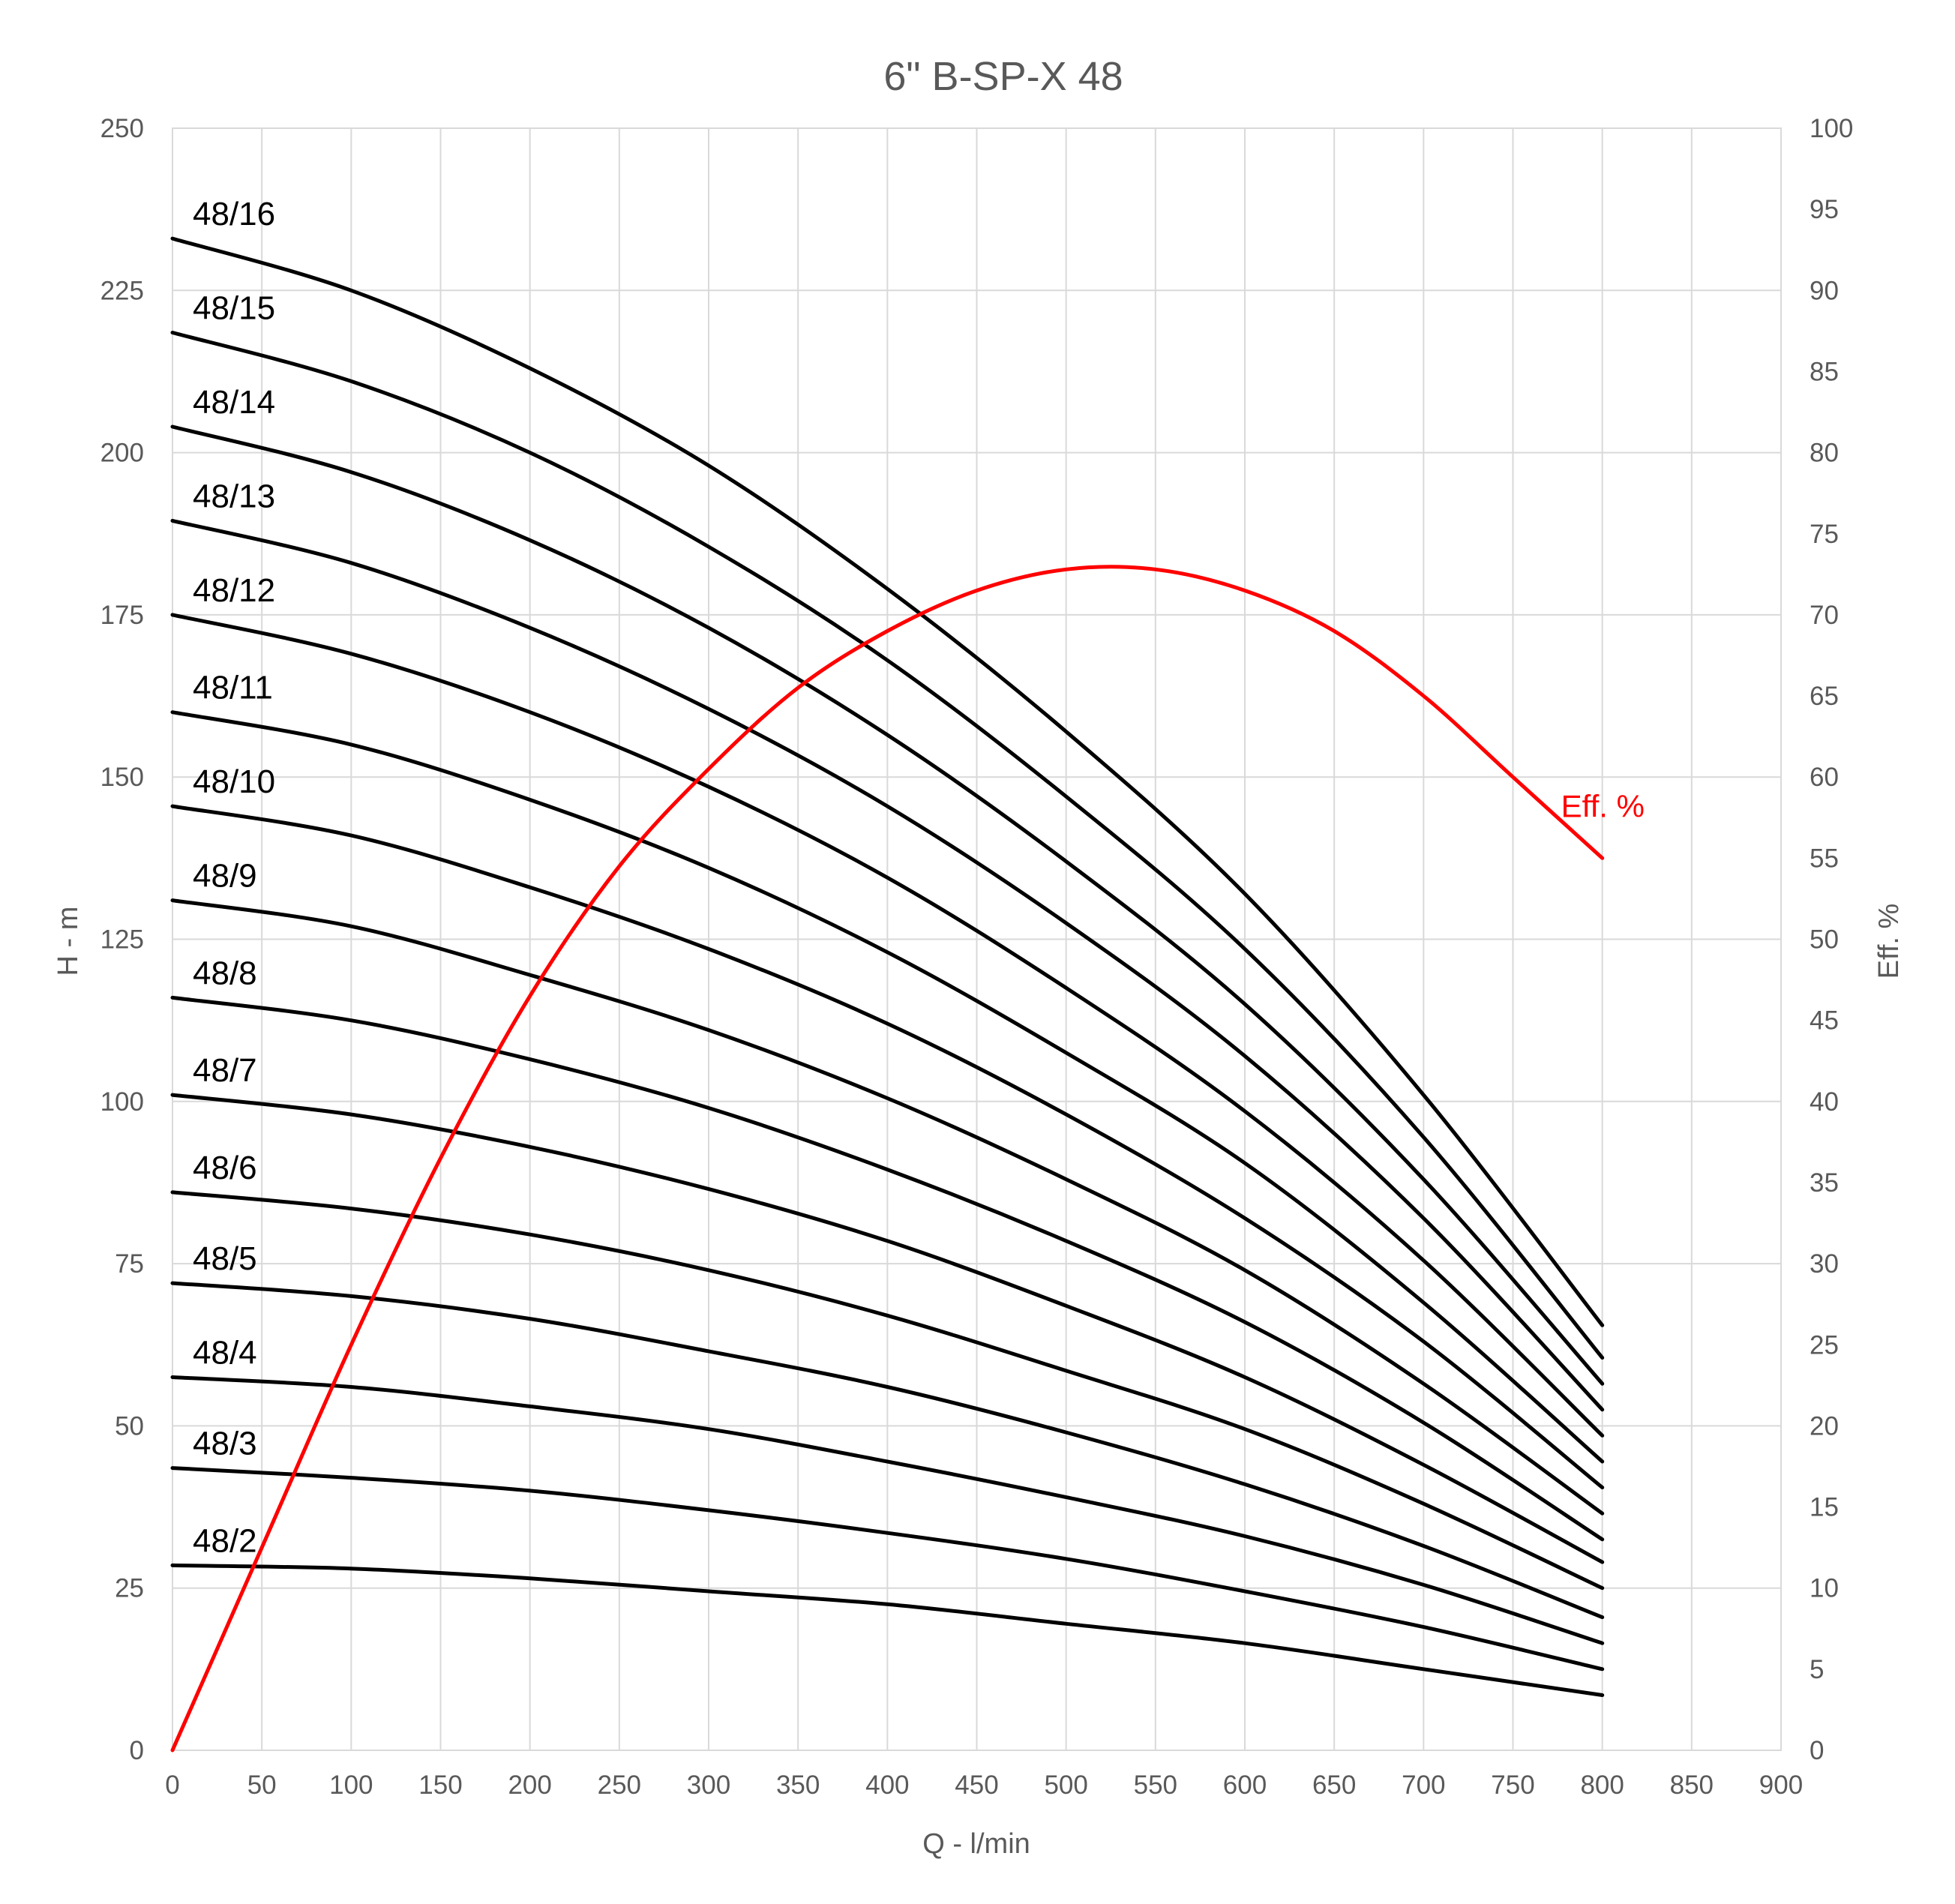 Image resolution: width=1955 pixels, height=1904 pixels. I want to click on y2-tick-label: 55, so click(1824, 858).